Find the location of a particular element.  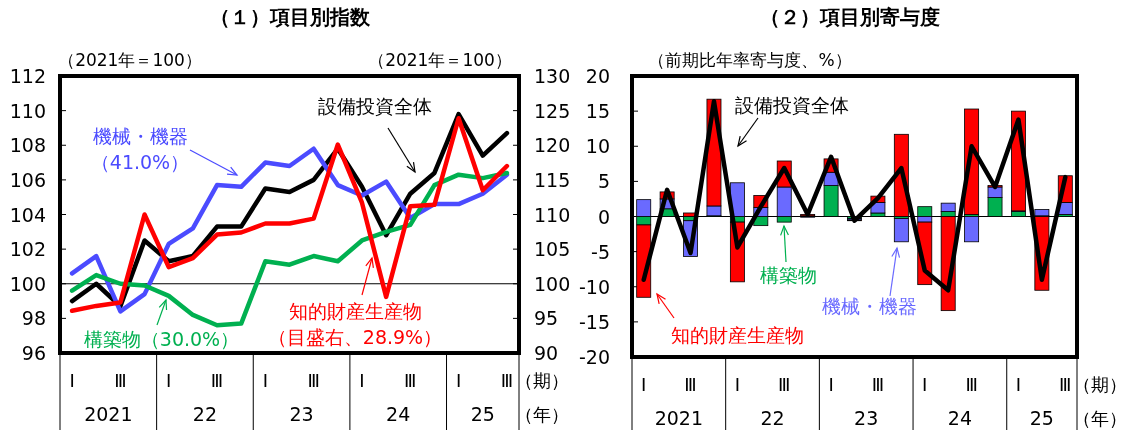

y-tick-label: 106 is located at coordinates (27, 179).